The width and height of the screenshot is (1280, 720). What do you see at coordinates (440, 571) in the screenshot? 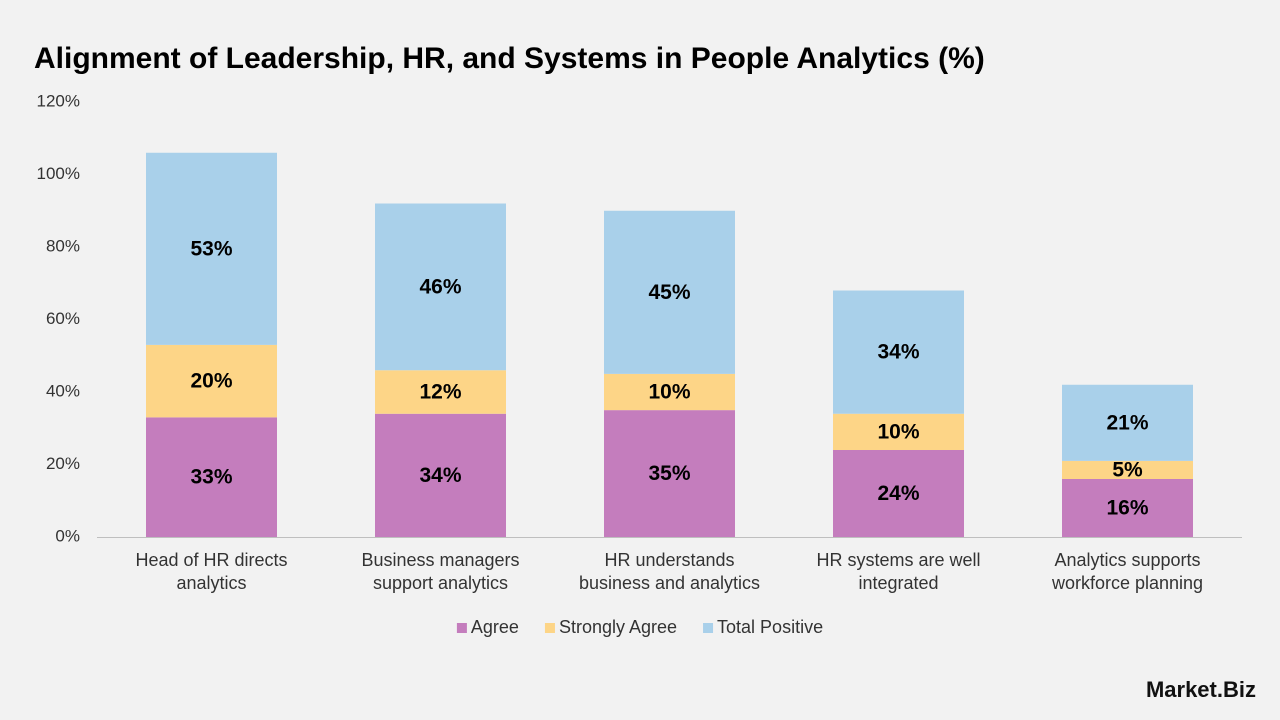
I see `x-tick-label: Business managers support analytics` at bounding box center [440, 571].